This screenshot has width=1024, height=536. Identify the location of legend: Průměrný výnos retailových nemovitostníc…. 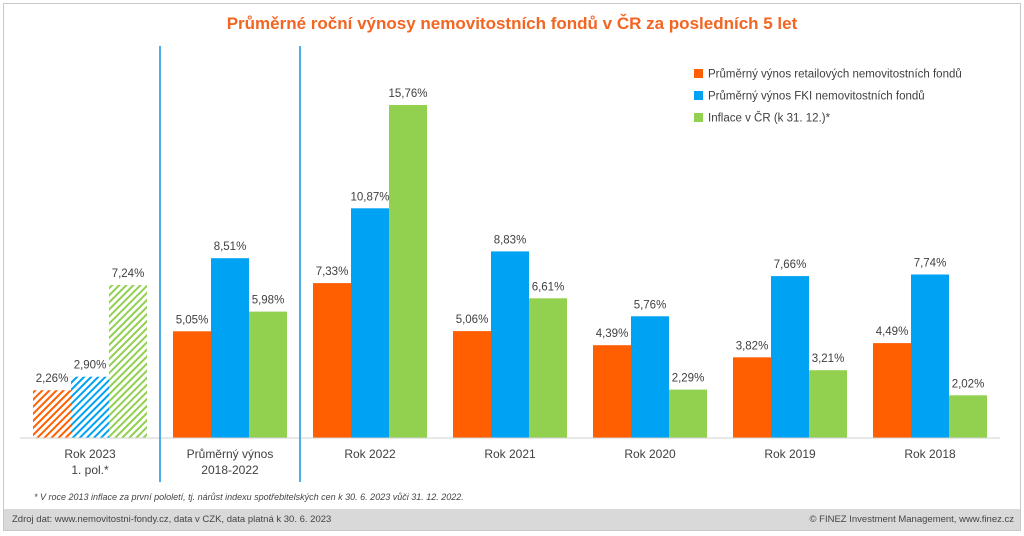
(828, 97).